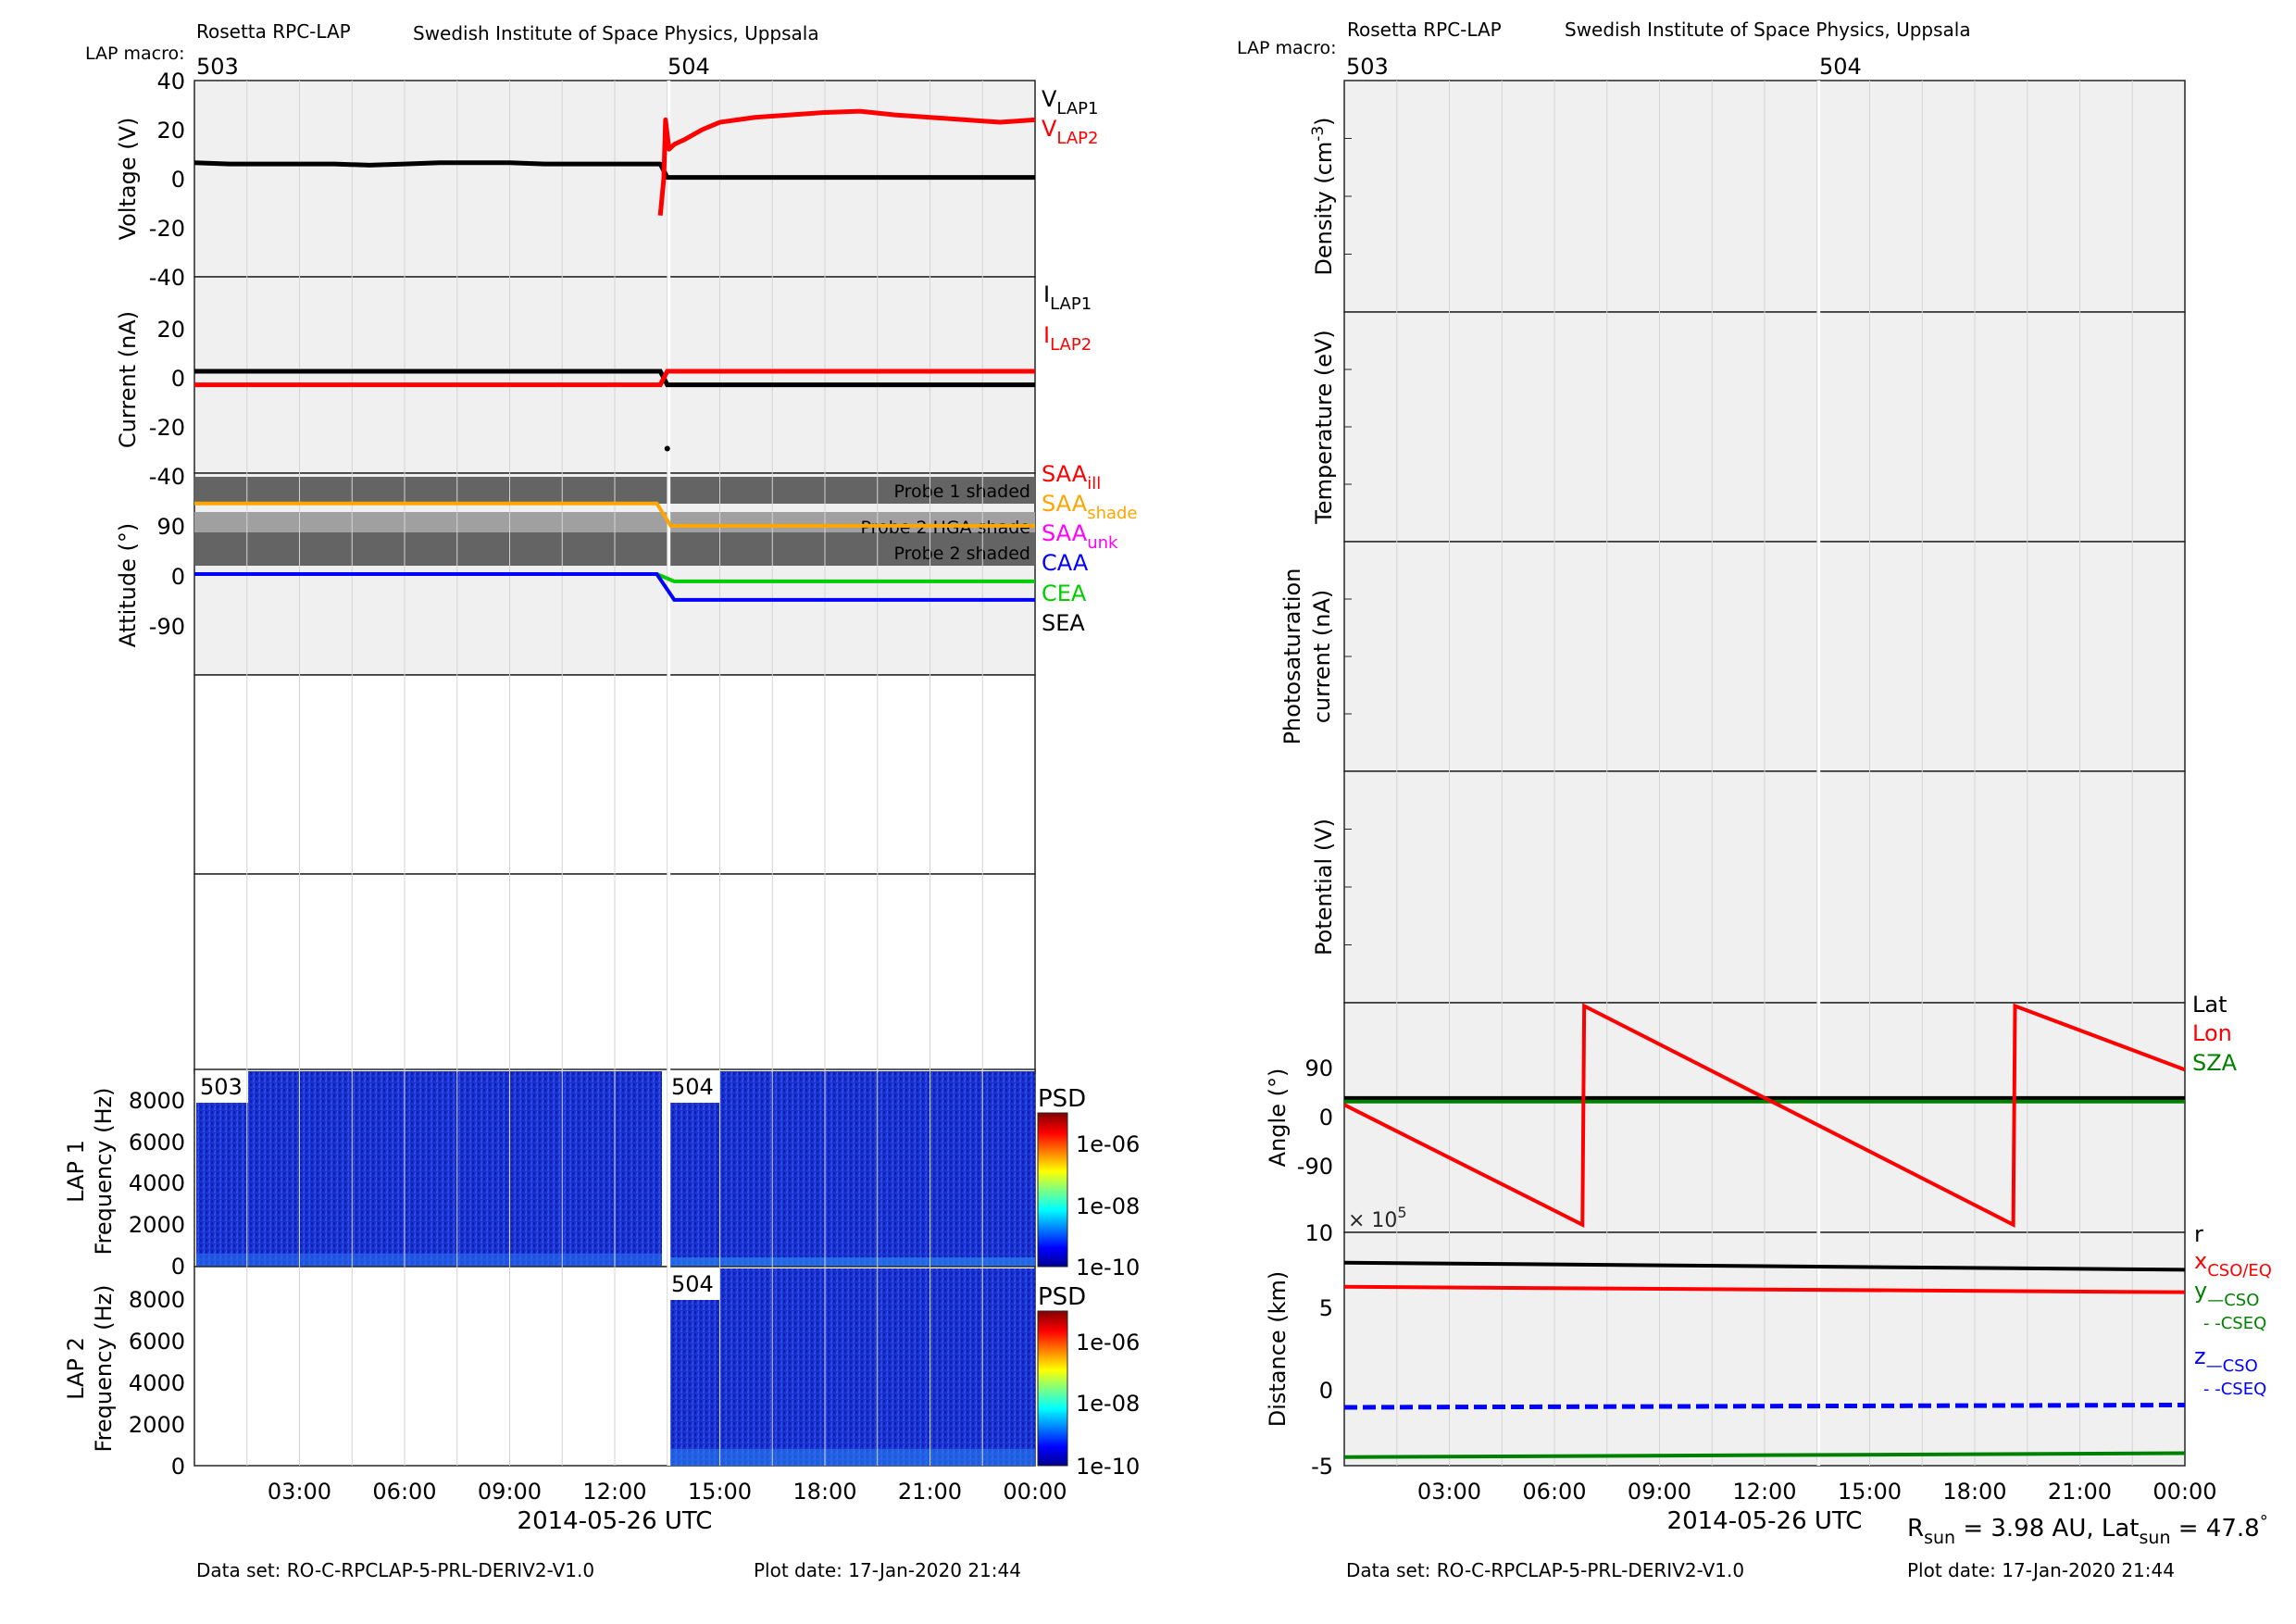 Image resolution: width=2296 pixels, height=1624 pixels. I want to click on legend-saa-unk: SAA, so click(1065, 533).